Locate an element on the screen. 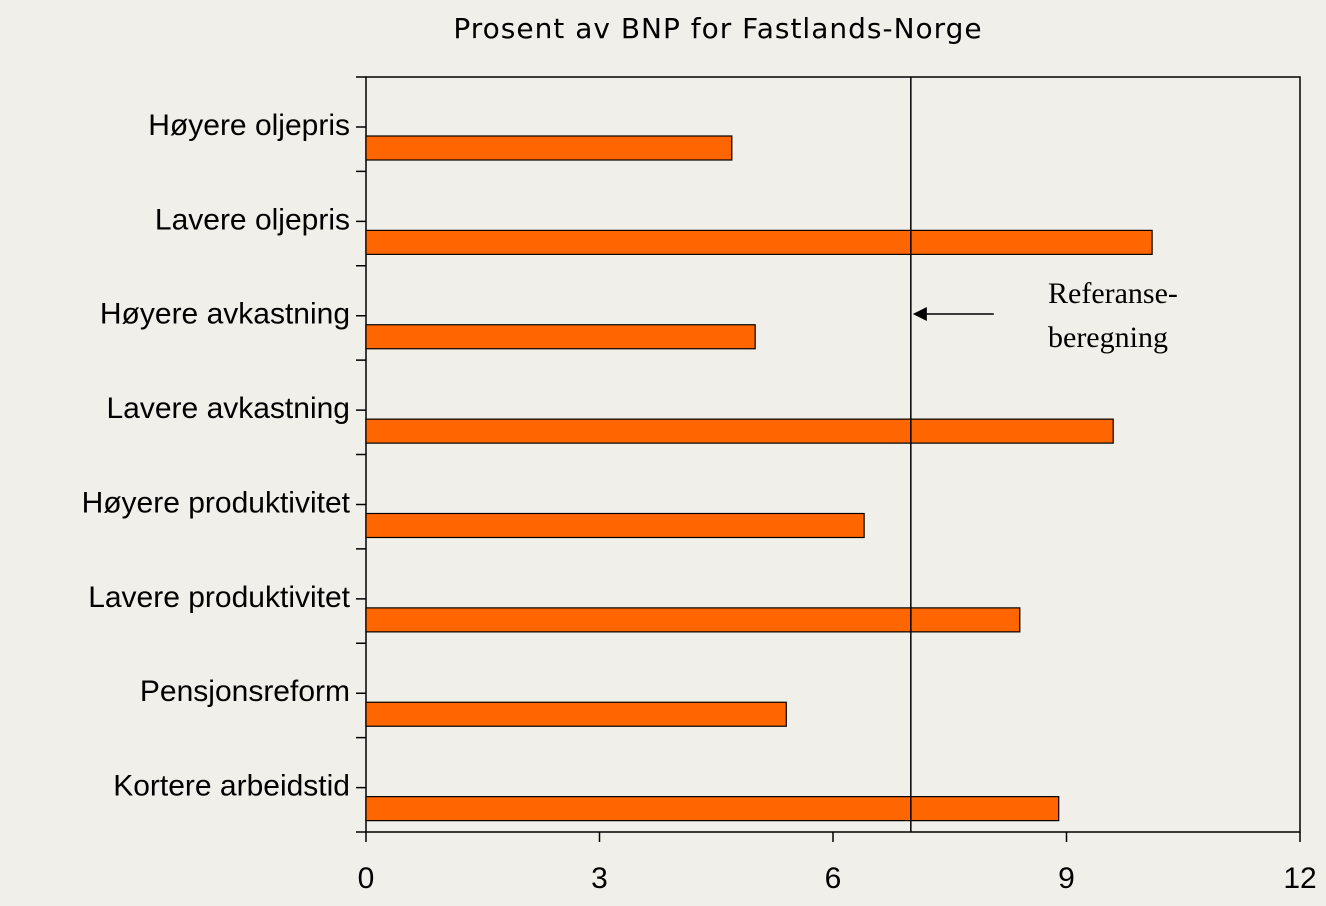 The image size is (1326, 906). y-tick-label: Lavere produktivitet is located at coordinates (219, 597).